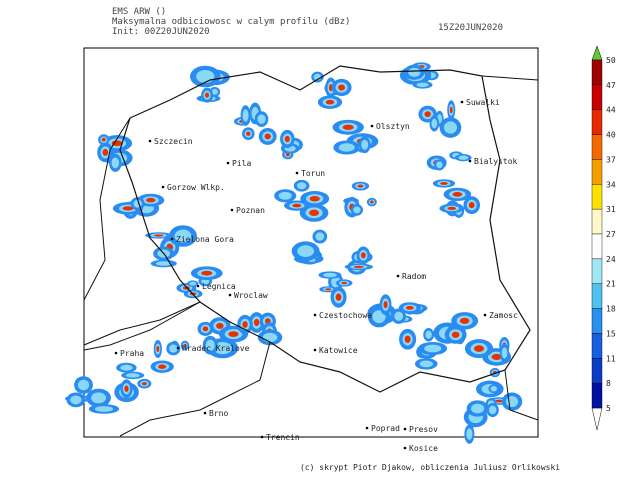 This screenshot has width=640, height=484. I want to click on colorbar-label: 40, so click(611, 135).